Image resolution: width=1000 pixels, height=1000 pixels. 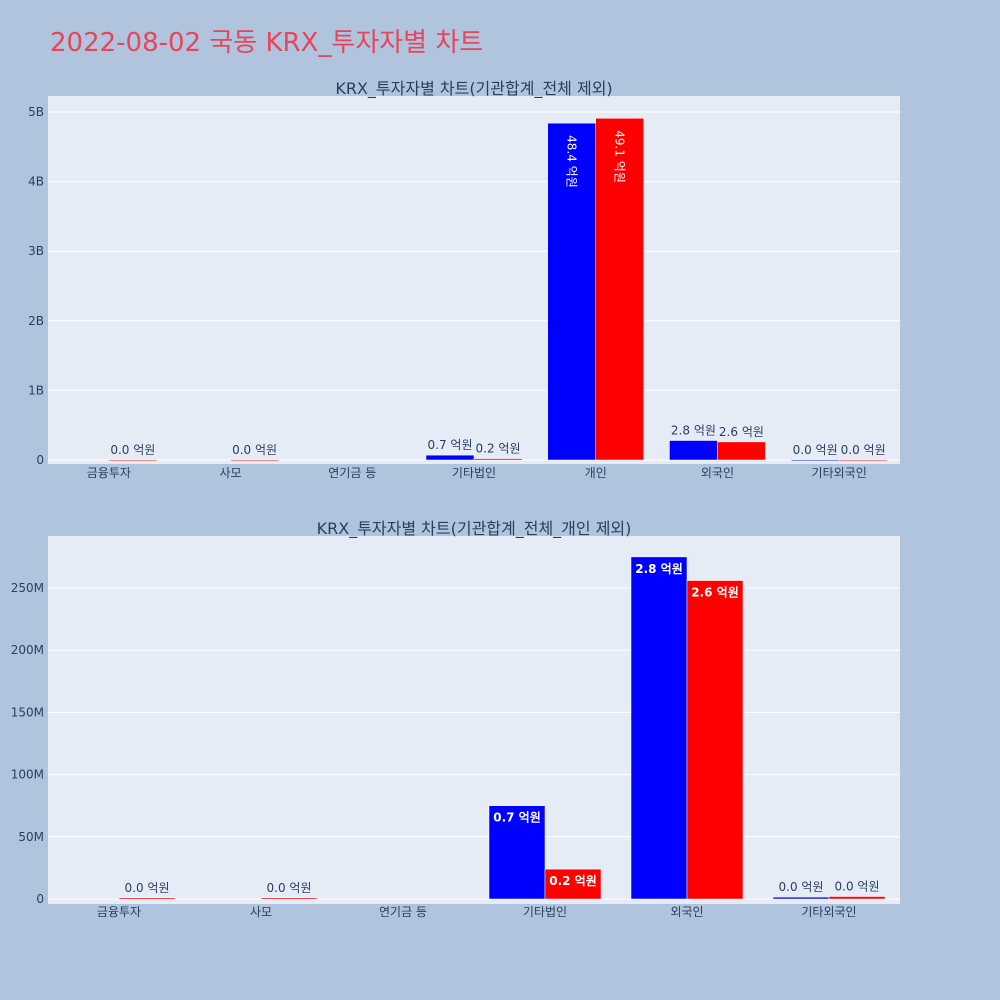 I want to click on data-label: 49.1 억원, so click(x=620, y=156).